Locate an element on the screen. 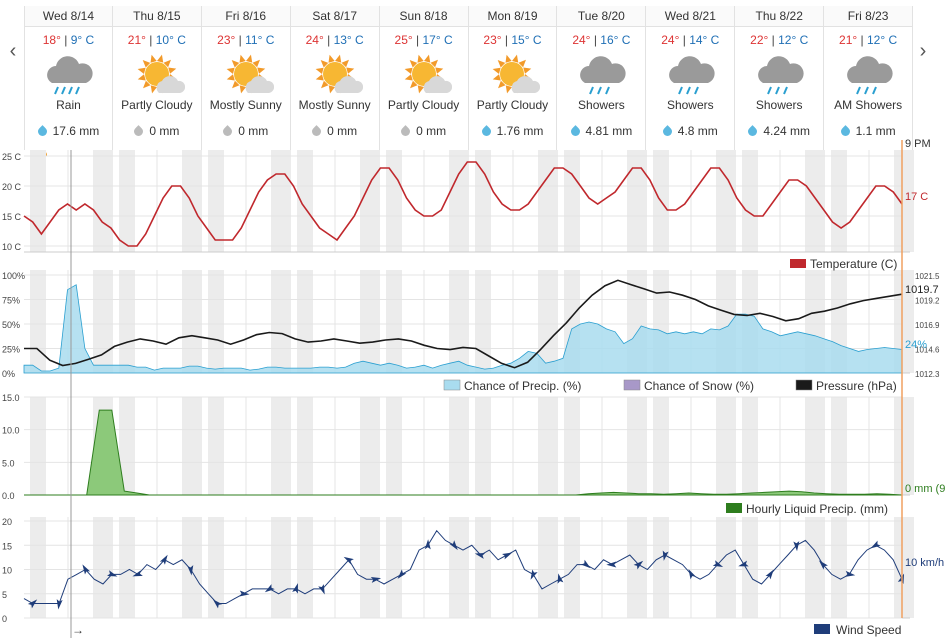 The width and height of the screenshot is (947, 638). wind-direction-label: → is located at coordinates (78, 630).